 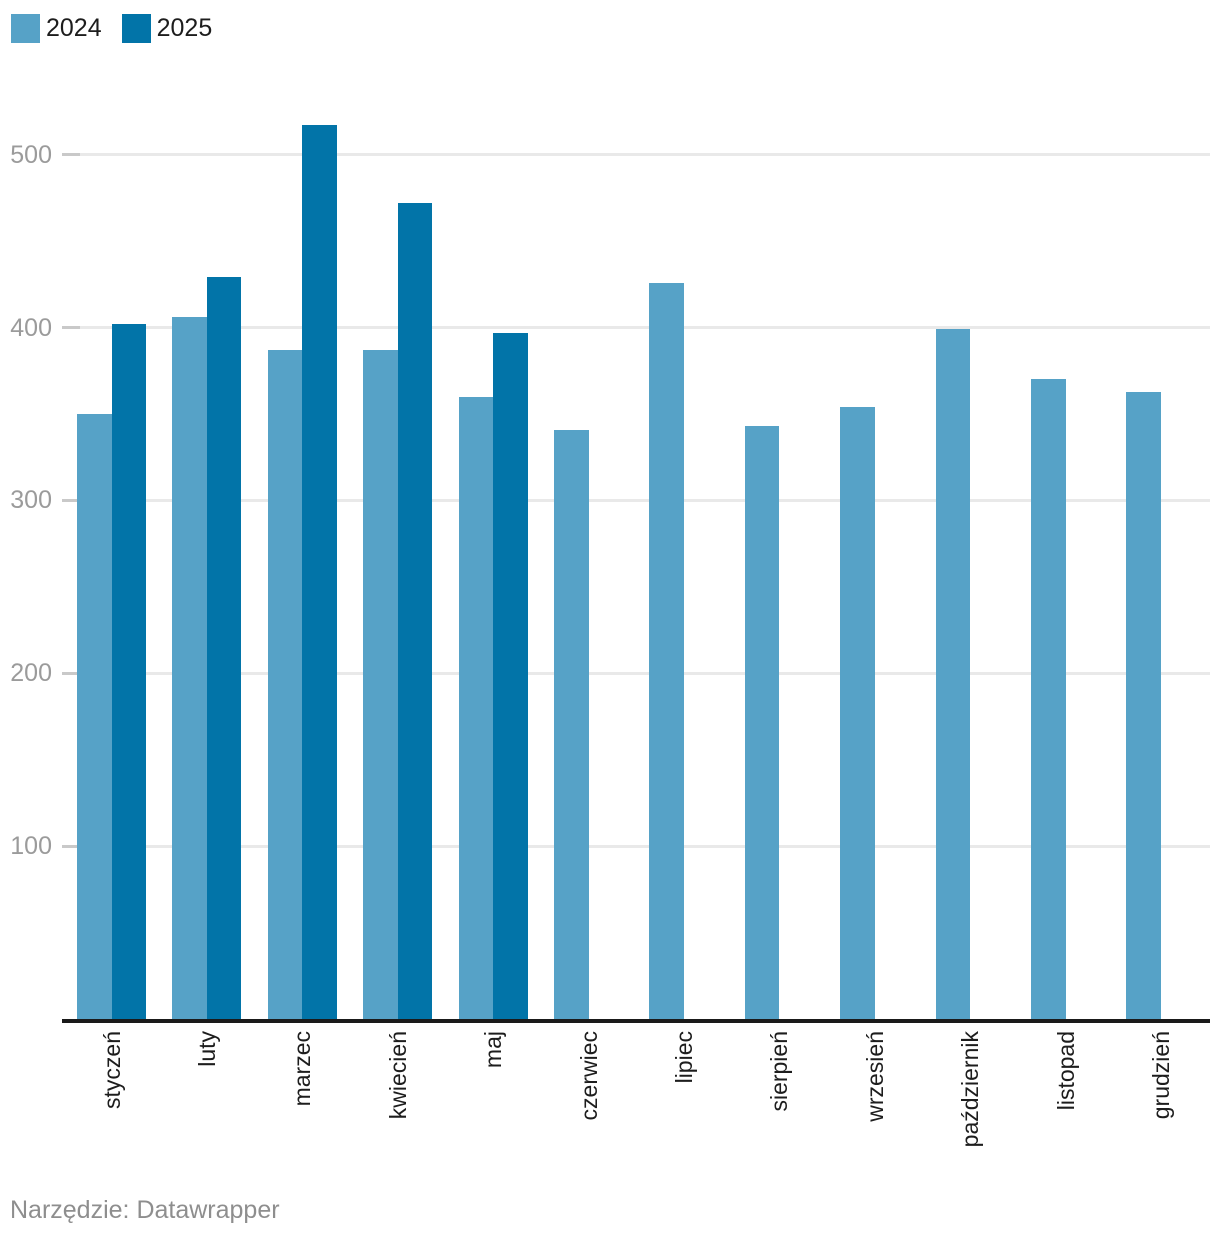 What do you see at coordinates (111, 1070) in the screenshot?
I see `x-tick-label: styczeń` at bounding box center [111, 1070].